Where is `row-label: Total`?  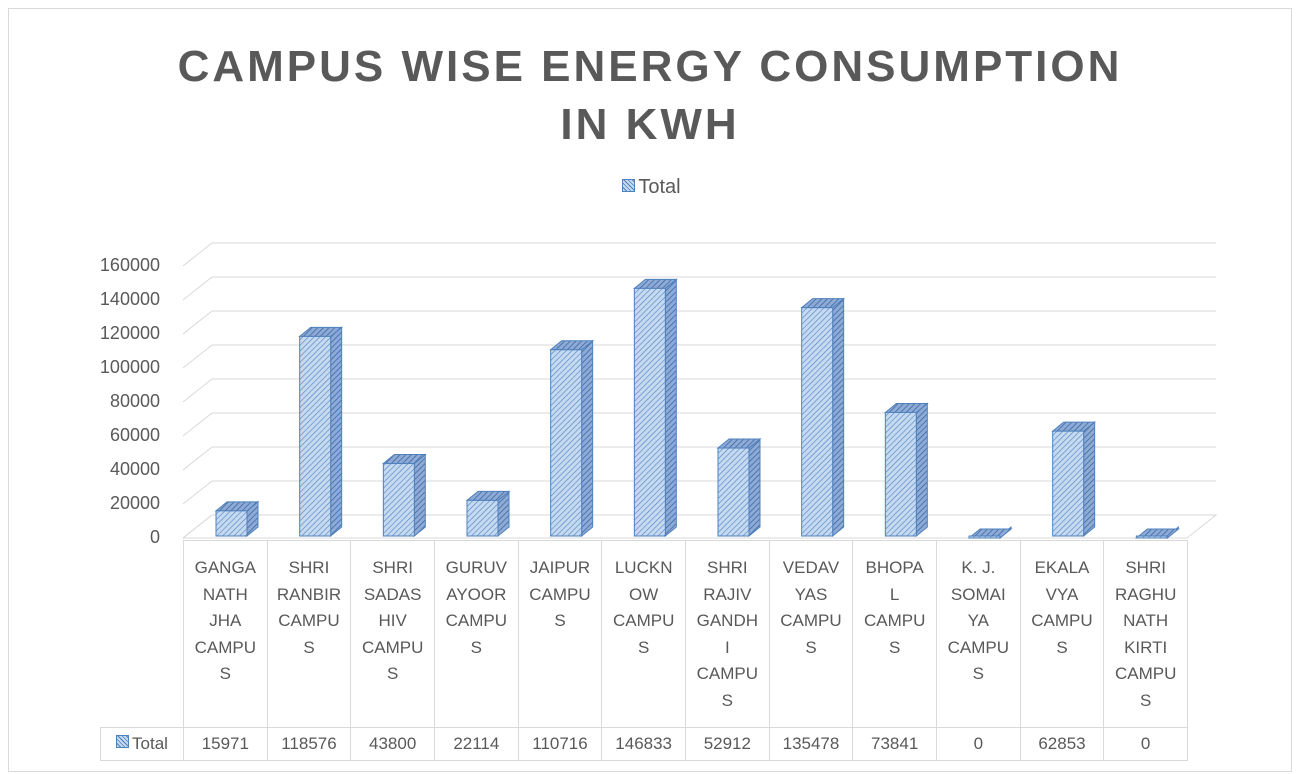 row-label: Total is located at coordinates (150, 743).